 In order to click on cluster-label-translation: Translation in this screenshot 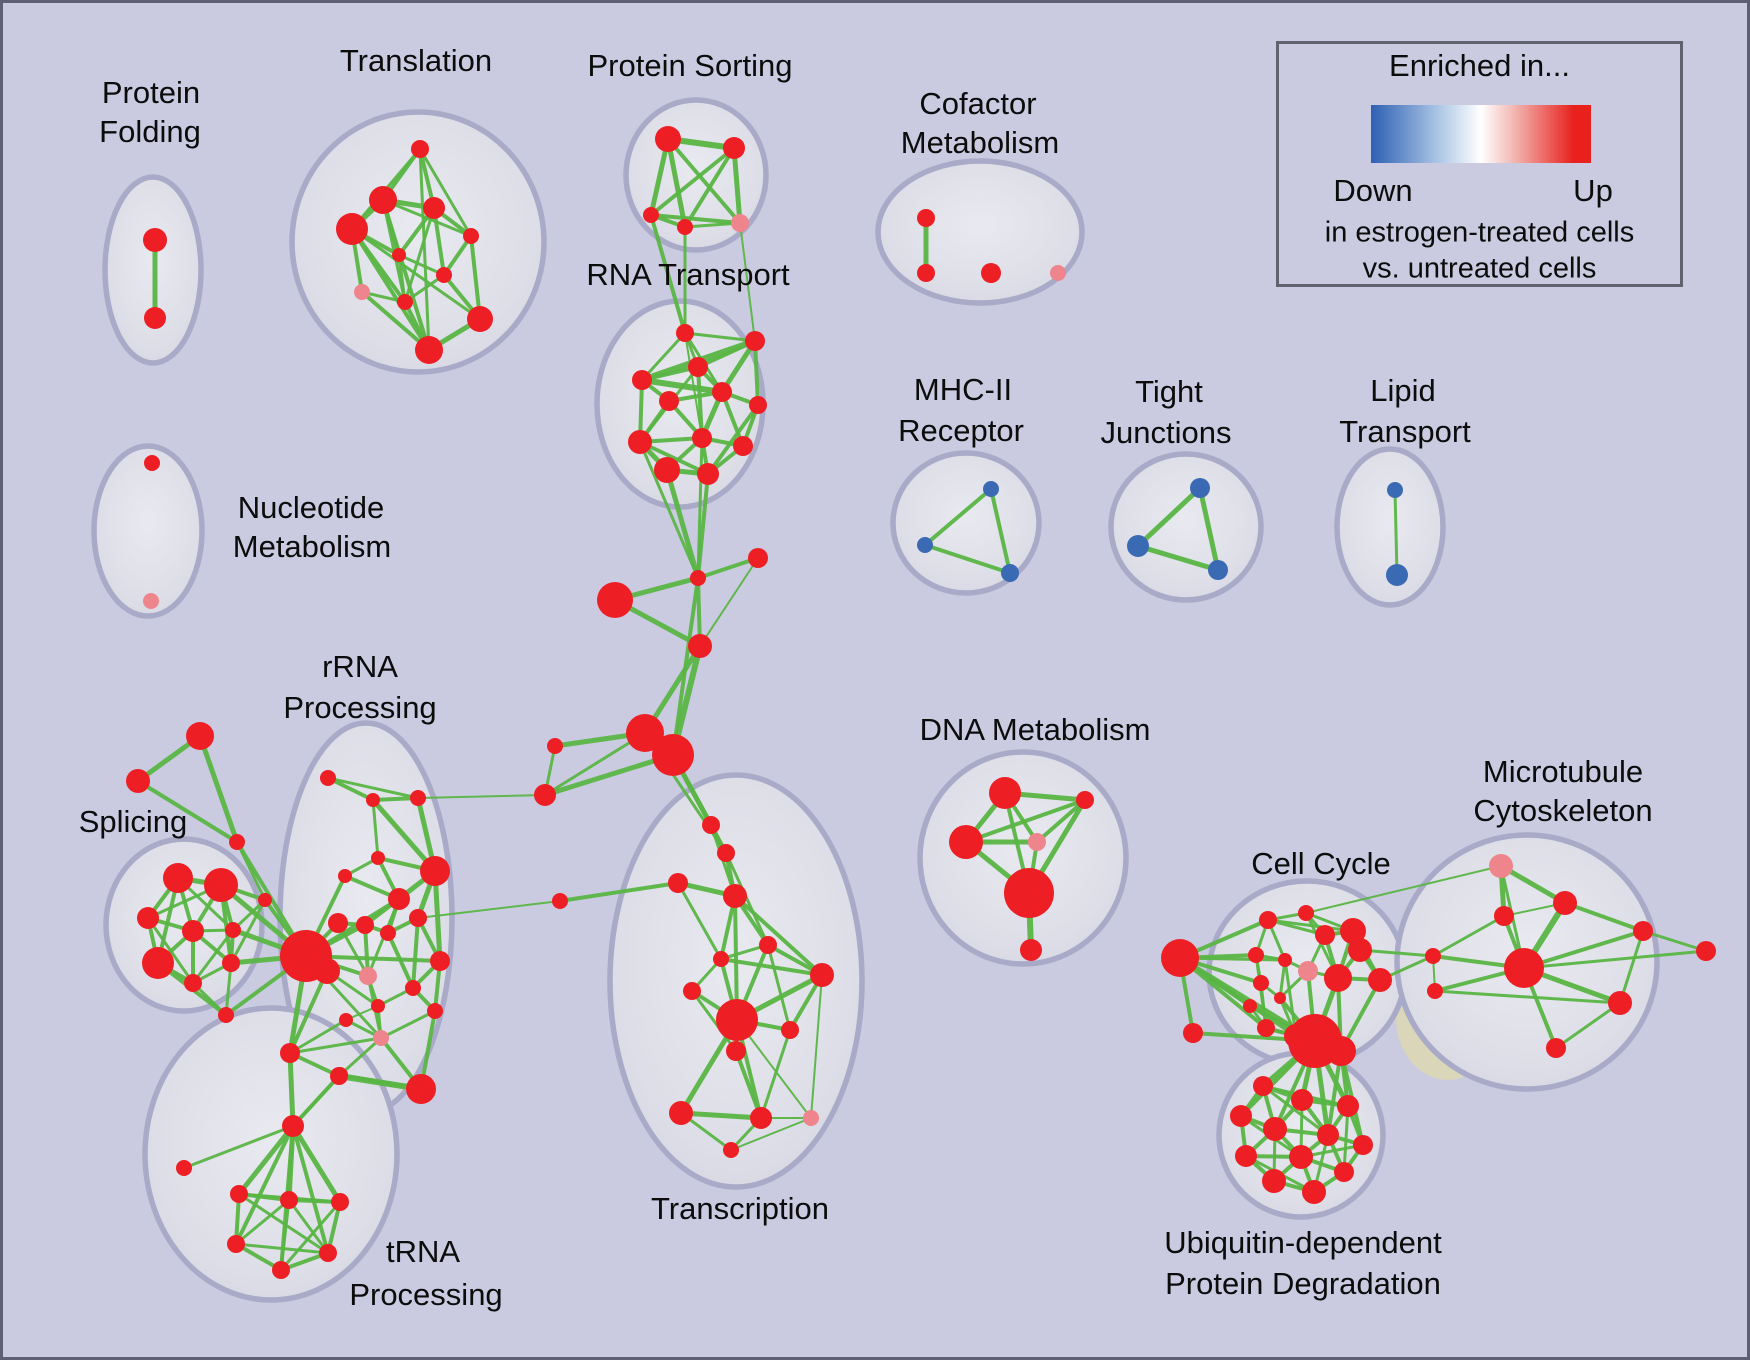, I will do `click(416, 60)`.